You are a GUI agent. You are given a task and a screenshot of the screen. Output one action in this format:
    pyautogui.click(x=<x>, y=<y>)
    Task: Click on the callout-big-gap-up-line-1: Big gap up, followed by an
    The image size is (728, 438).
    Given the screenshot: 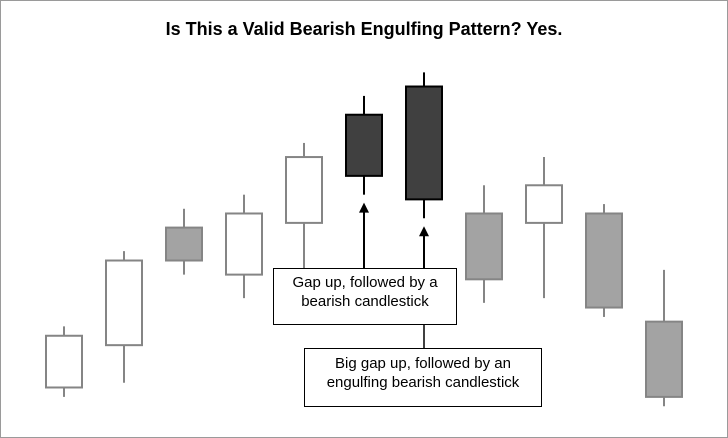 What is the action you would take?
    pyautogui.click(x=423, y=363)
    